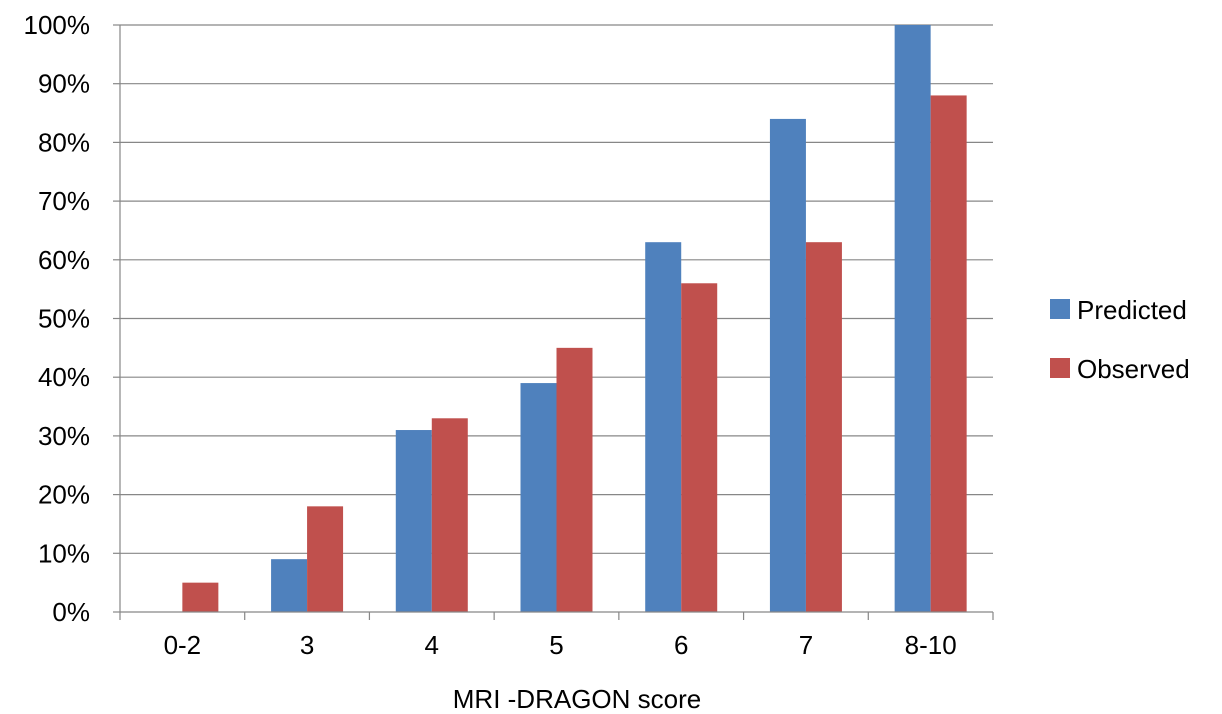 This screenshot has width=1222, height=714. What do you see at coordinates (64, 495) in the screenshot?
I see `y-tick-label: 20%` at bounding box center [64, 495].